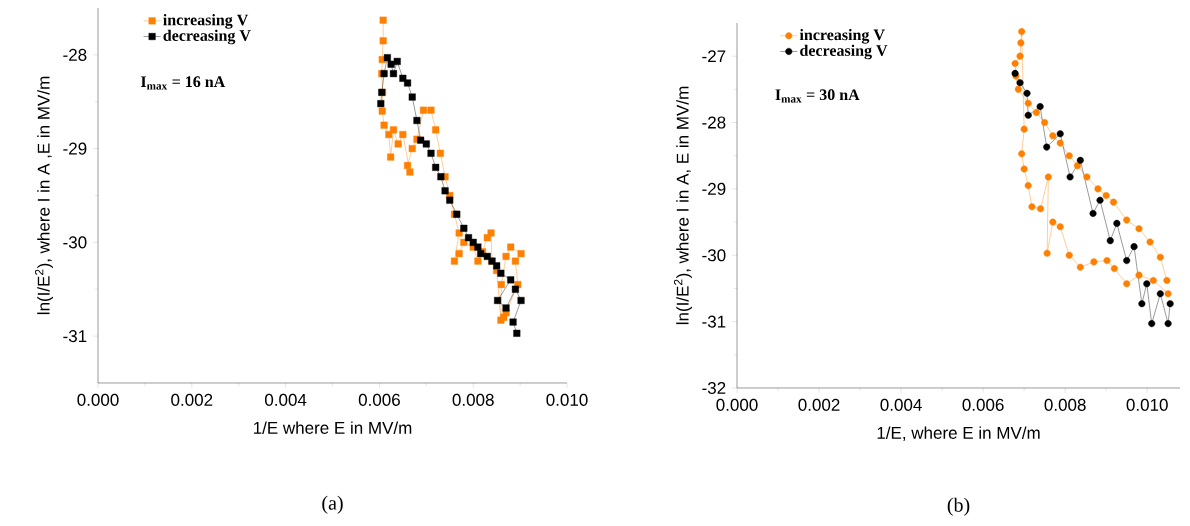 Image resolution: width=1190 pixels, height=526 pixels. Describe the element at coordinates (332, 427) in the screenshot. I see `x-axis-title: 1/E where E in MV/m` at that location.